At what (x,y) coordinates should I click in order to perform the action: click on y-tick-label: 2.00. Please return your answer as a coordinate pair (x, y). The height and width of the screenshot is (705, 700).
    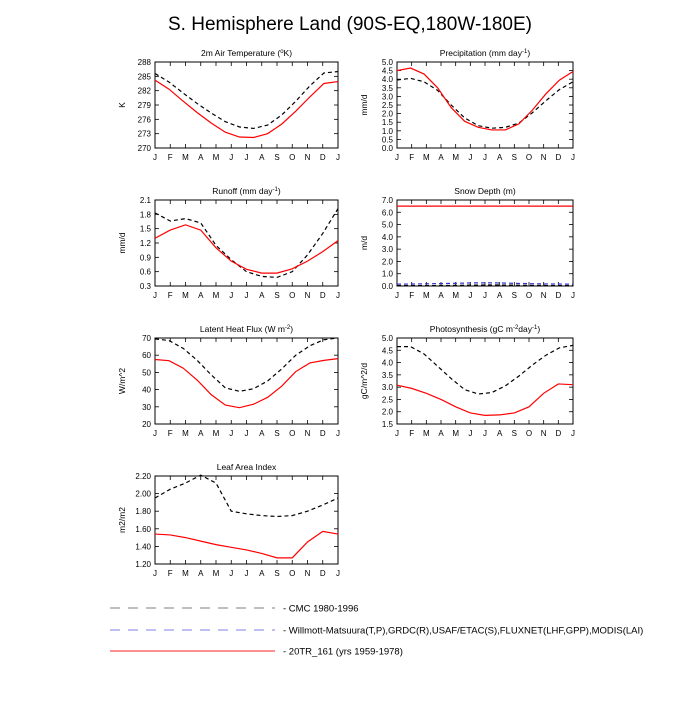
    Looking at the image, I should click on (143, 494).